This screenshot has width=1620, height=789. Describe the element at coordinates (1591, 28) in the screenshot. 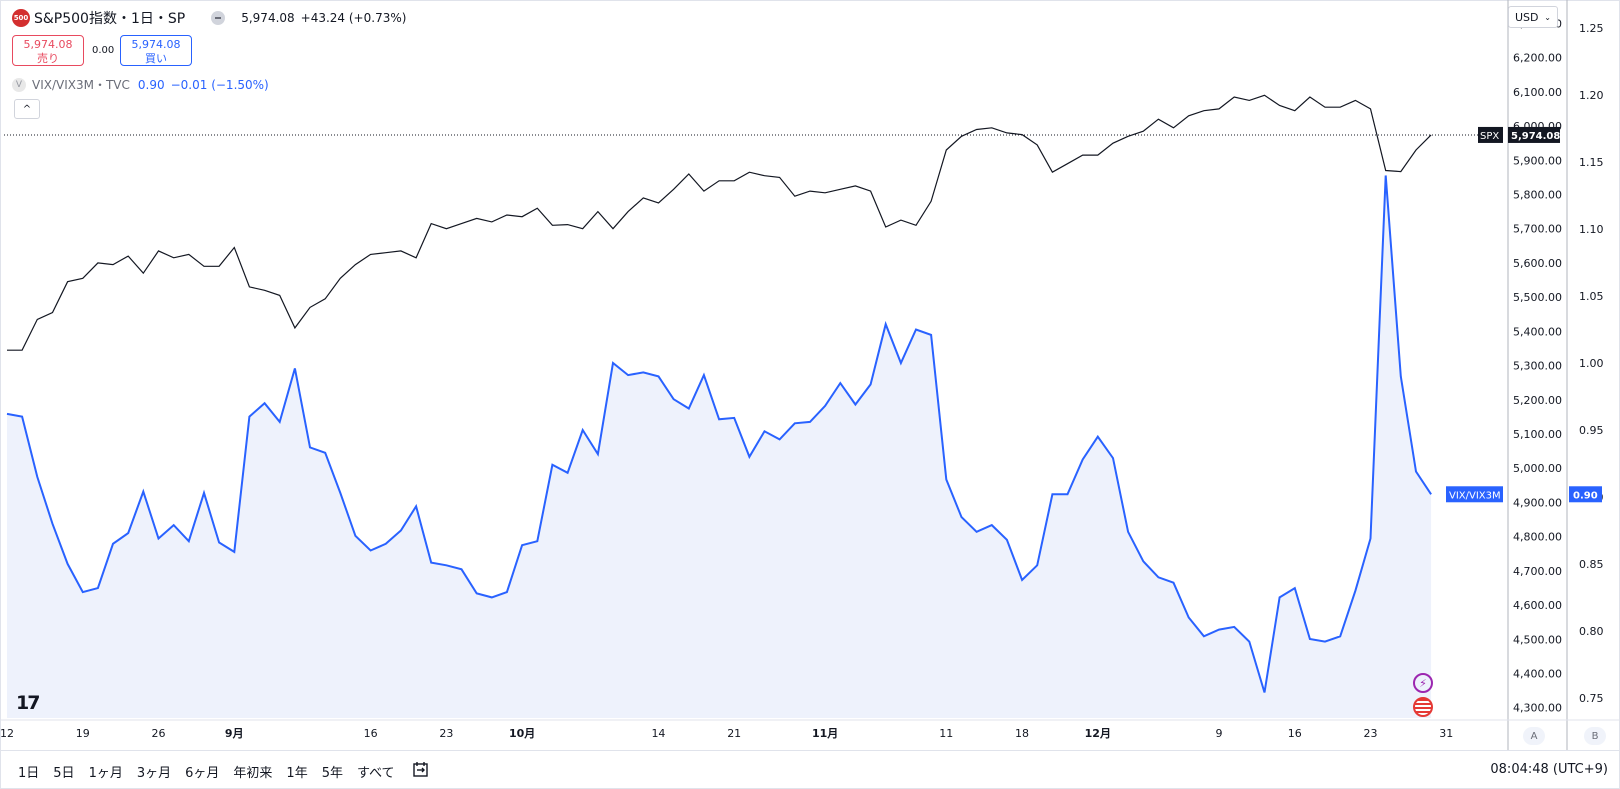

I see `right-axis-tick: 1.25` at that location.